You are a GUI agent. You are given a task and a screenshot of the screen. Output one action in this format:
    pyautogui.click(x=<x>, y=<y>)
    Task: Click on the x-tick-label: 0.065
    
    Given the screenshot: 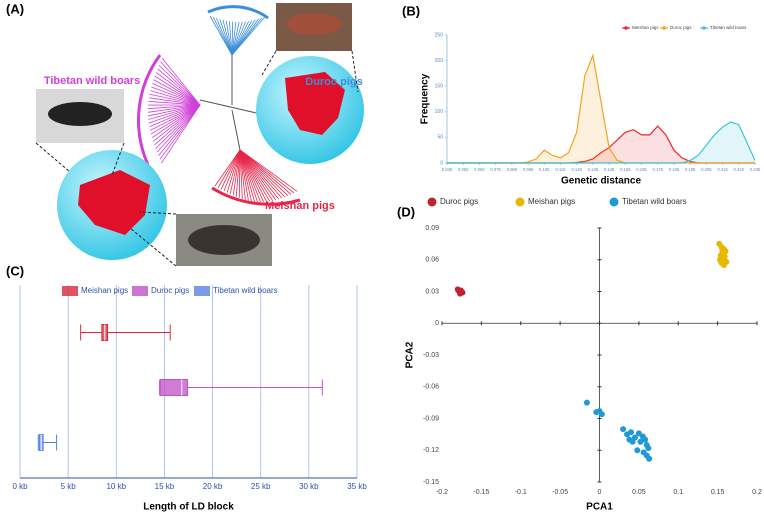 What is the action you would take?
    pyautogui.click(x=479, y=169)
    